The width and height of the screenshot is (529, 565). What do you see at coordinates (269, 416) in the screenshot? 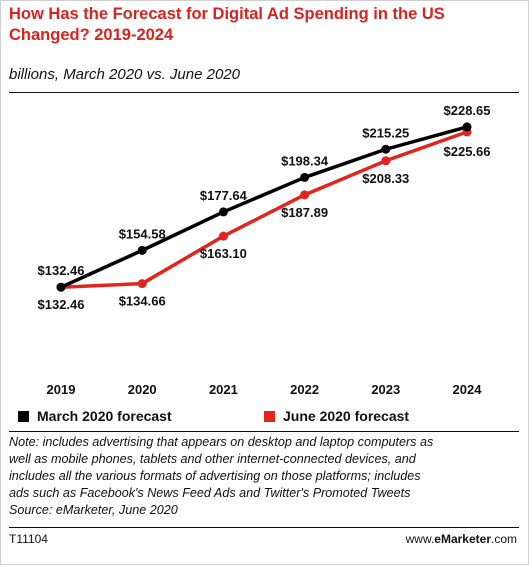
I see `legend-swatch-june` at bounding box center [269, 416].